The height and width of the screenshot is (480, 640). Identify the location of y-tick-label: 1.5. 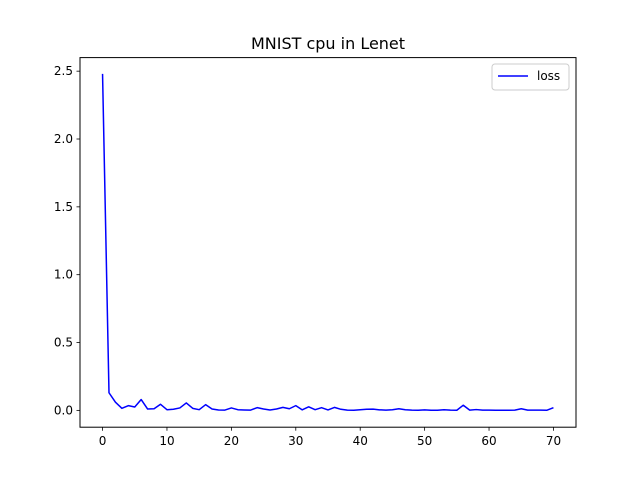
(63, 207).